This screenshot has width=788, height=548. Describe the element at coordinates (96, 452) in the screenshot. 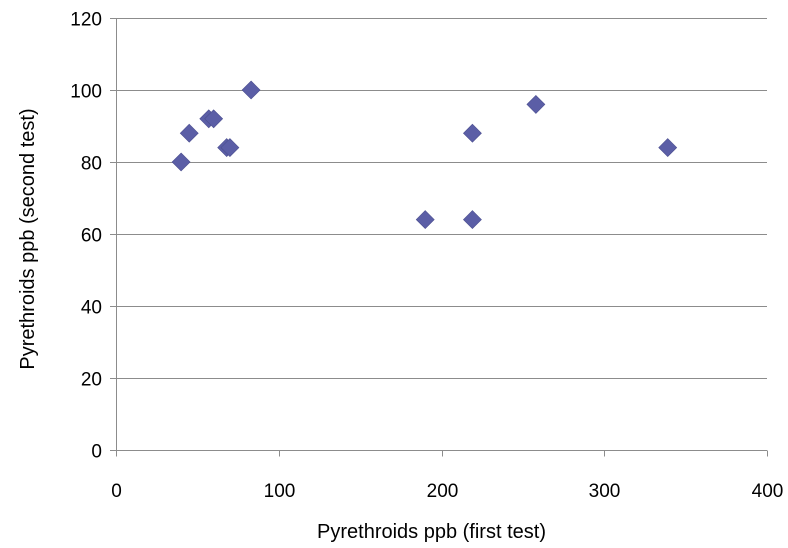

I see `y-tick-label: 0` at that location.